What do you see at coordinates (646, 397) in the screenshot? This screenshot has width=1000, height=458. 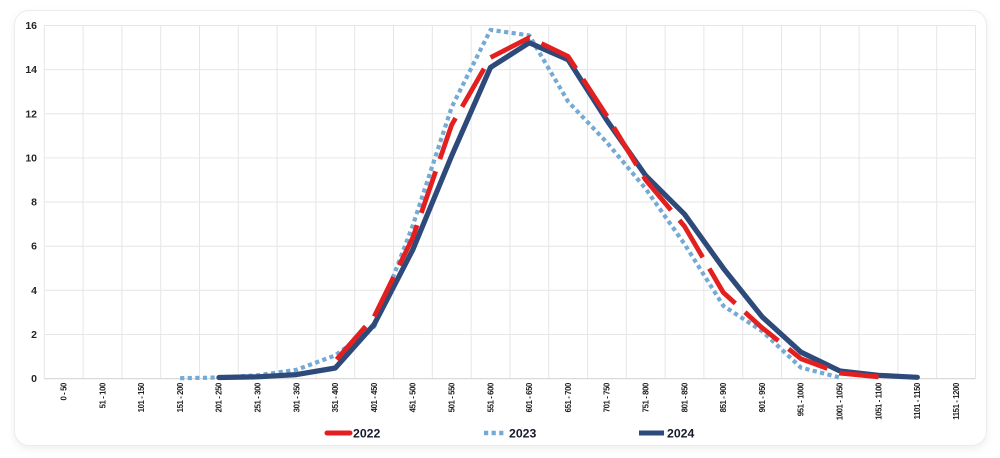 I see `svg-text: 751 - 800` at bounding box center [646, 397].